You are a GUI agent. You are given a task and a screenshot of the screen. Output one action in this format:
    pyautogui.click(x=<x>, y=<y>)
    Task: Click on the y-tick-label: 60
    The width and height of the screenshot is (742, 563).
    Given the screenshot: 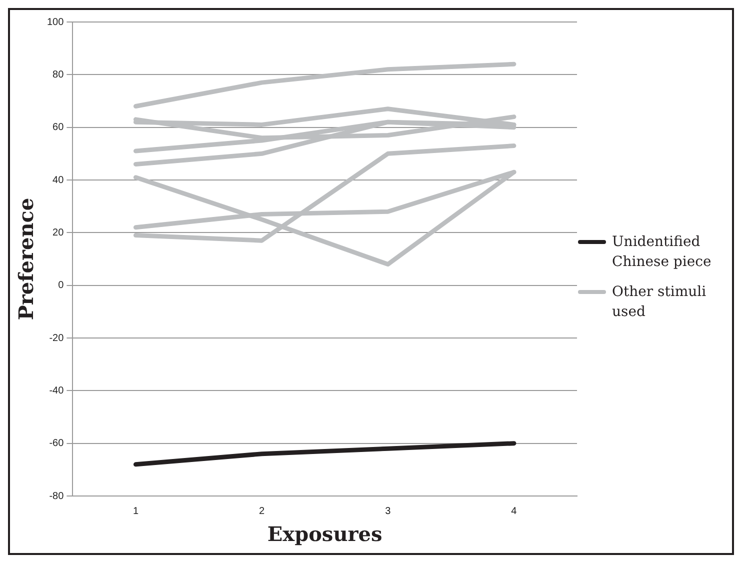 What is the action you would take?
    pyautogui.click(x=58, y=128)
    